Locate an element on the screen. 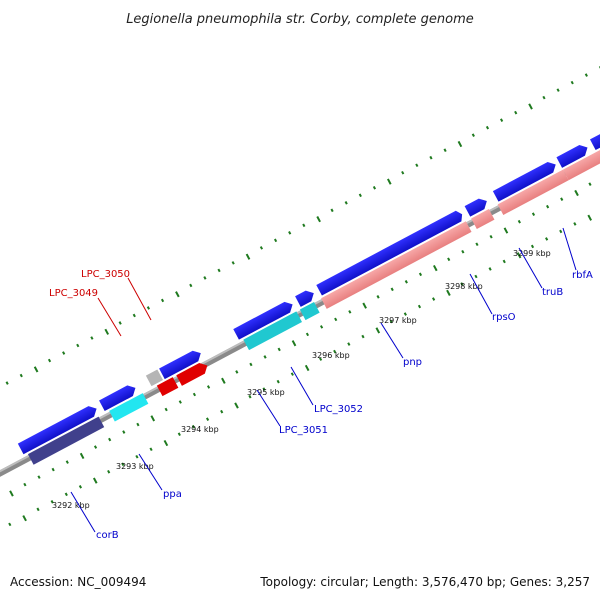 The width and height of the screenshot is (600, 600). gene-label-lpc3051: LPC_3051 is located at coordinates (303, 430).